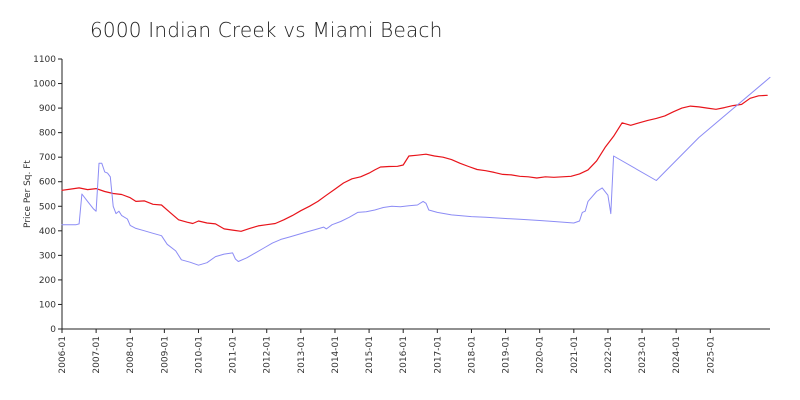 The width and height of the screenshot is (800, 400). Describe the element at coordinates (47, 134) in the screenshot. I see `y-tick-label: 800` at that location.